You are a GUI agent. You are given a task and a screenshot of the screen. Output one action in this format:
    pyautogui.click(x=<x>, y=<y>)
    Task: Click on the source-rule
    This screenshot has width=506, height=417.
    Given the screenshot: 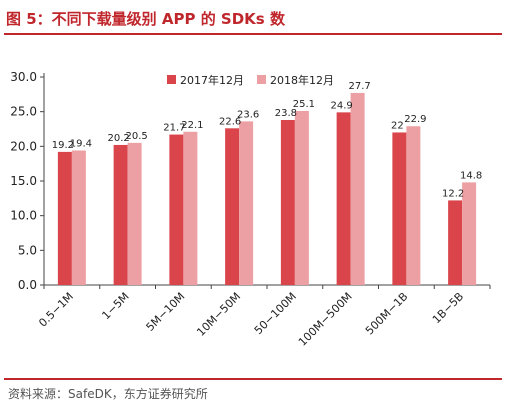 What is the action you would take?
    pyautogui.click(x=253, y=379)
    